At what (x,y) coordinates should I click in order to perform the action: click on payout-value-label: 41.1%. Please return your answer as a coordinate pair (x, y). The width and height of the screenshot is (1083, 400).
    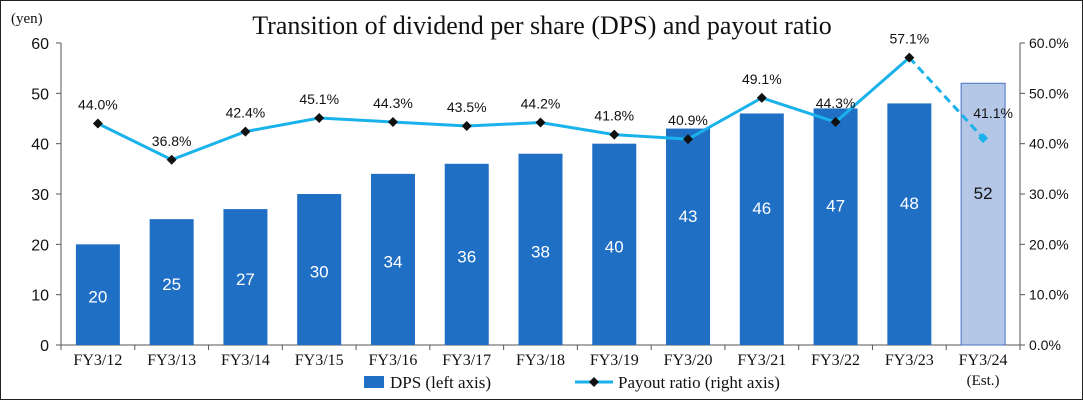
    Looking at the image, I should click on (993, 113).